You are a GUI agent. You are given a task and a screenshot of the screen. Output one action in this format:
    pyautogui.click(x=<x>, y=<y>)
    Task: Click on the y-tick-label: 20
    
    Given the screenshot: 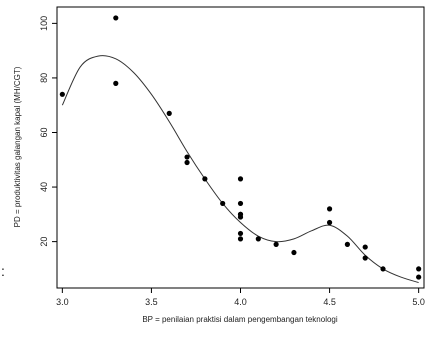 What is the action you would take?
    pyautogui.click(x=44, y=242)
    